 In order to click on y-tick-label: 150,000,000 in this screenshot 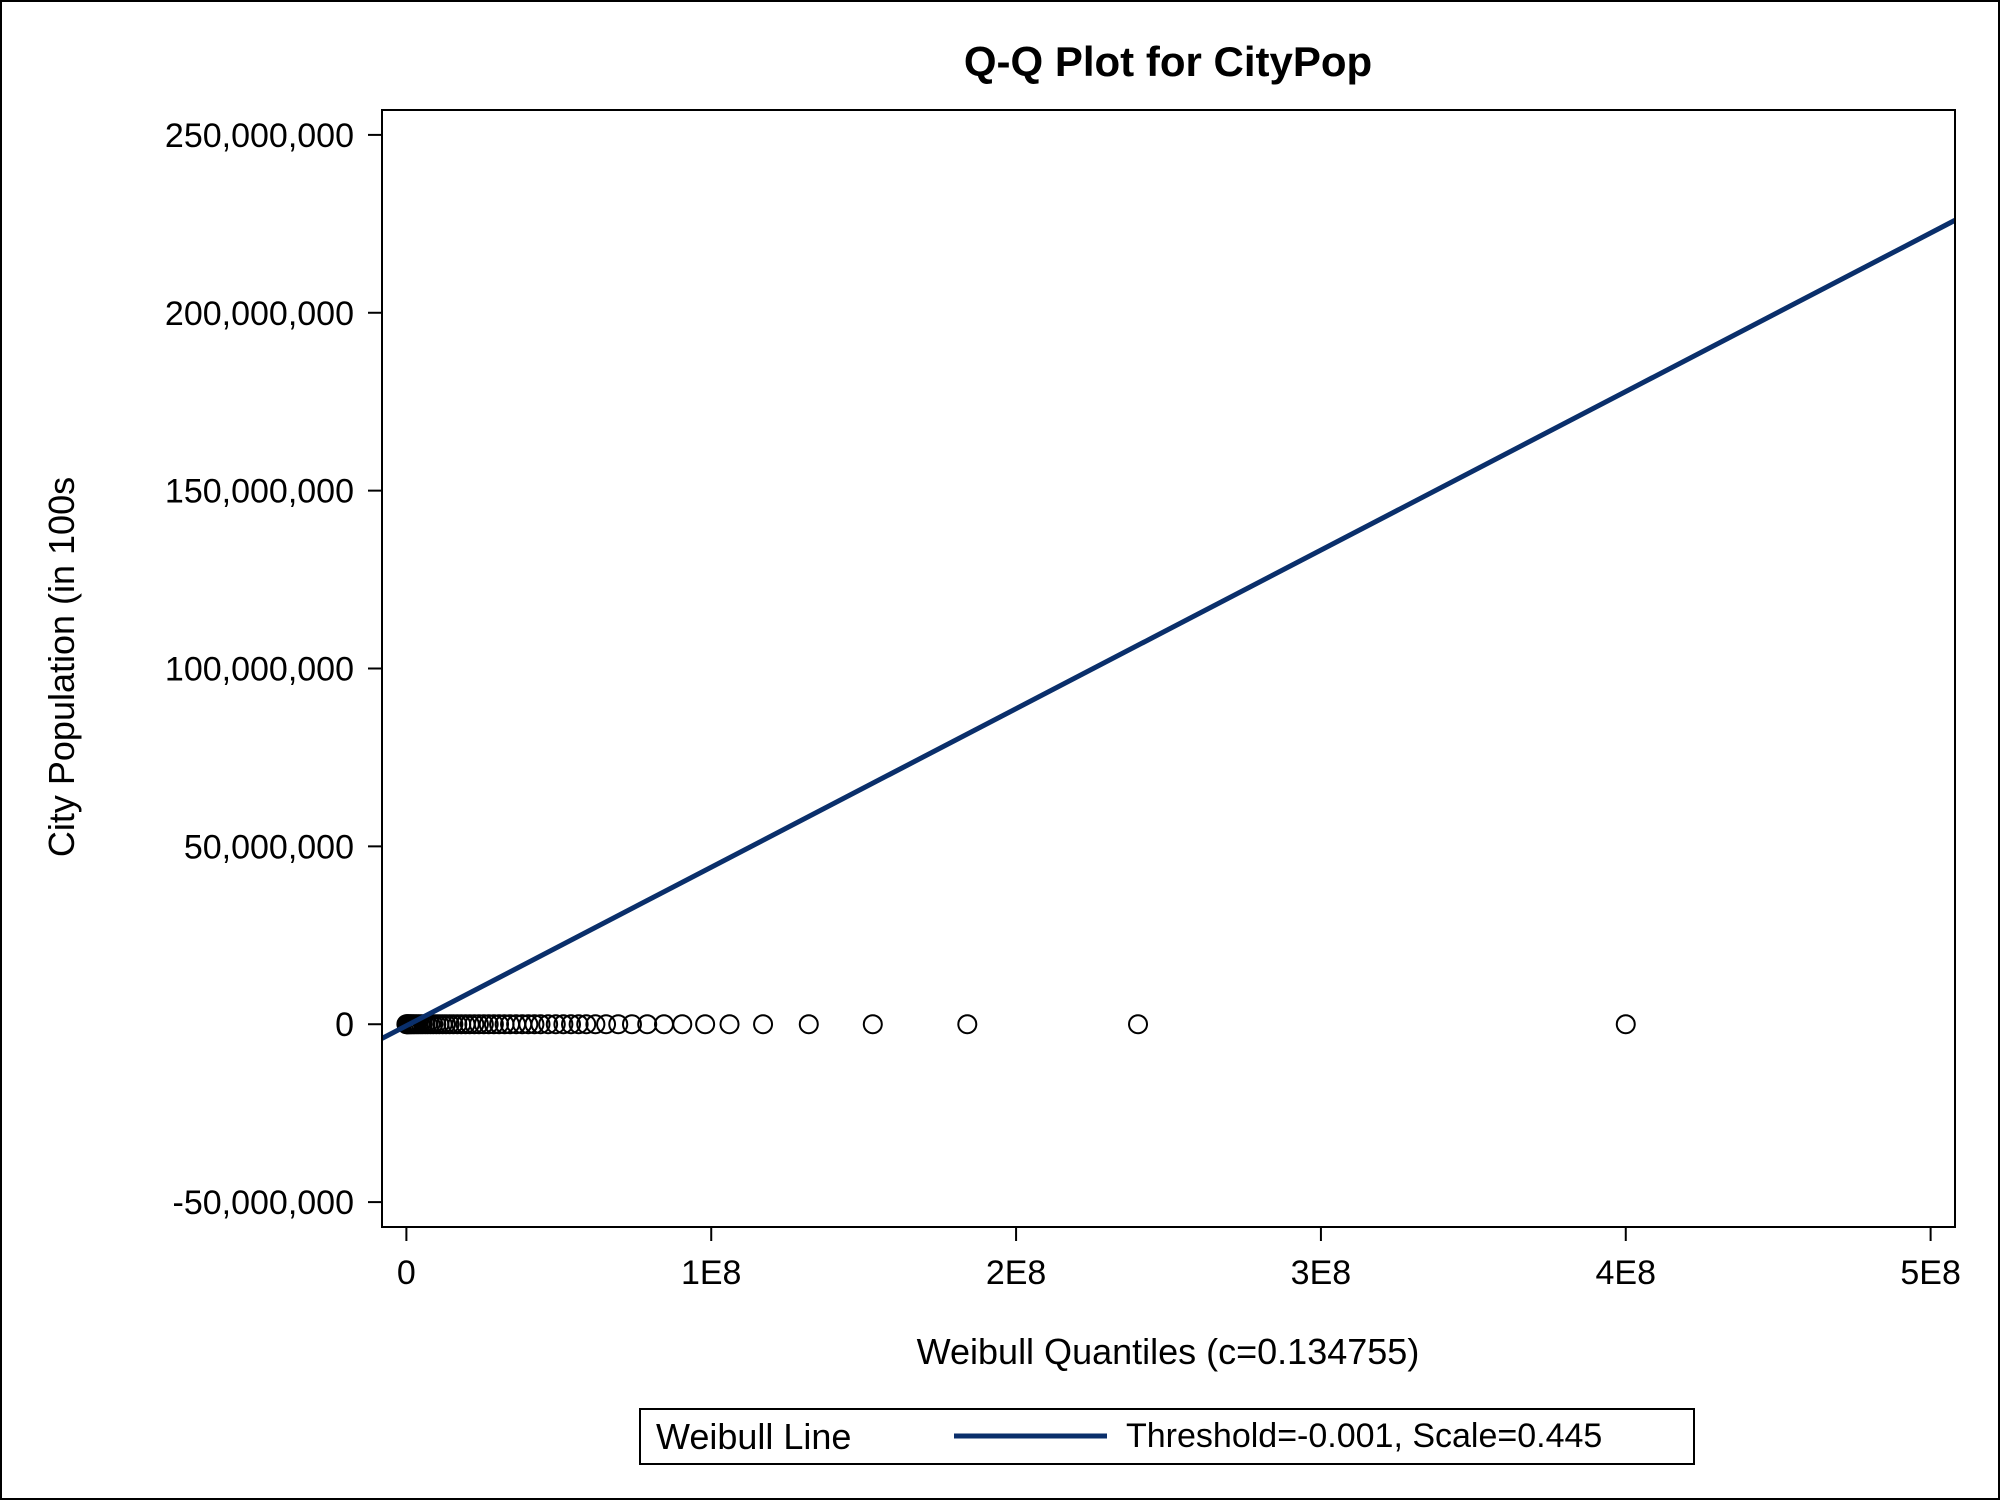, I will do `click(259, 492)`.